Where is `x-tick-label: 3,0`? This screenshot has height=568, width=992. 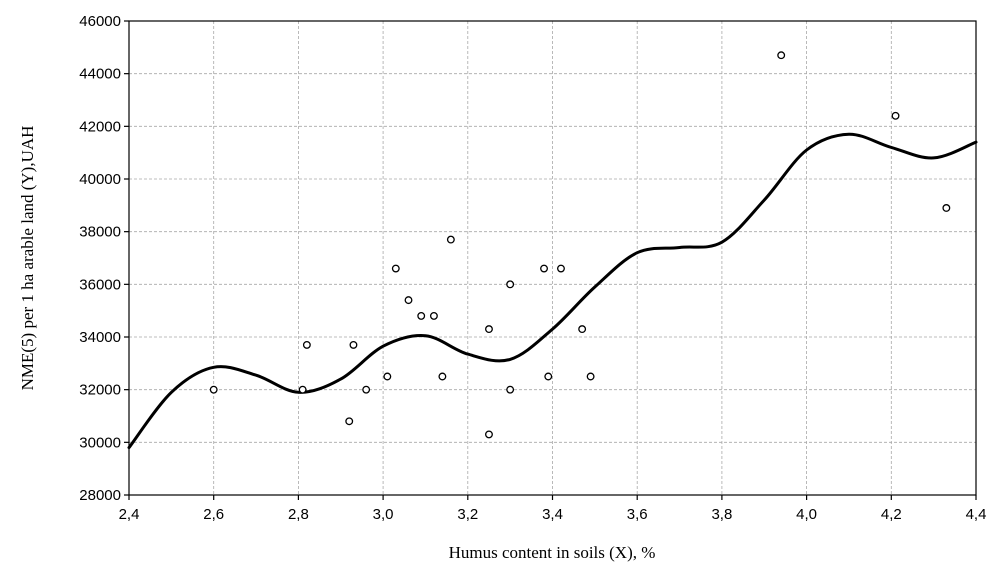 x-tick-label: 3,0 is located at coordinates (383, 514).